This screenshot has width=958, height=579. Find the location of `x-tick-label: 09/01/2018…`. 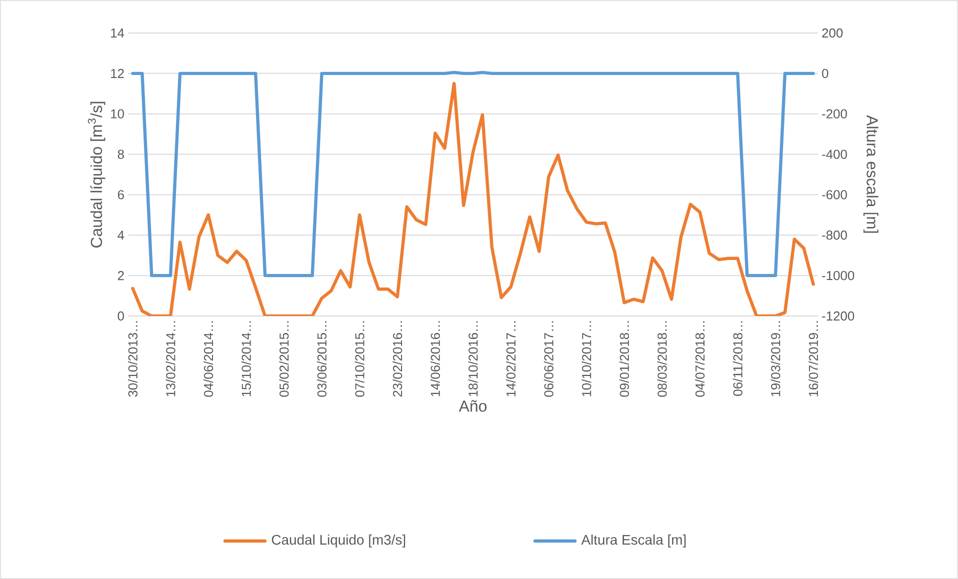

x-tick-label: 09/01/2018… is located at coordinates (624, 359).